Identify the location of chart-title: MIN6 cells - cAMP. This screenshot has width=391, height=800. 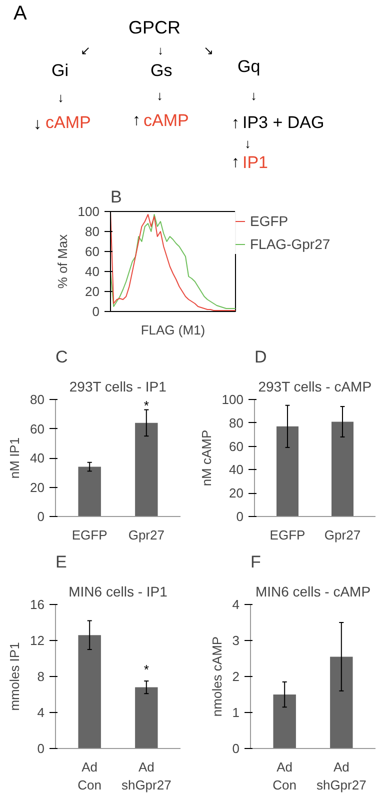
(313, 592).